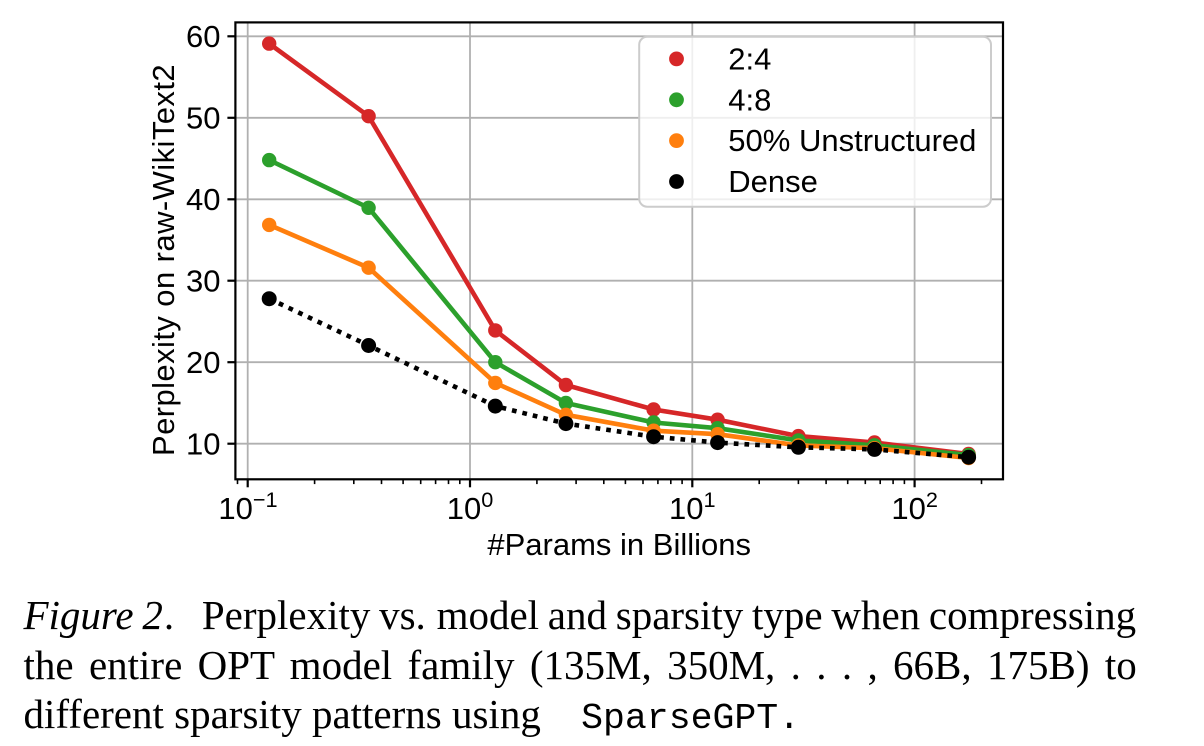 This screenshot has width=1204, height=746. Describe the element at coordinates (749, 59) in the screenshot. I see `svg-text: 2:4` at that location.